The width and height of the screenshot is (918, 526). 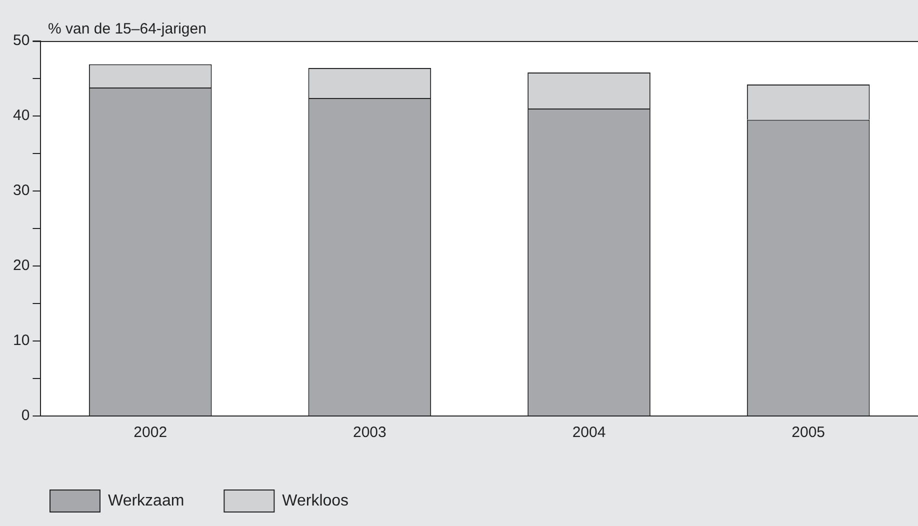 What do you see at coordinates (315, 501) in the screenshot?
I see `legend-label: Werkloos` at bounding box center [315, 501].